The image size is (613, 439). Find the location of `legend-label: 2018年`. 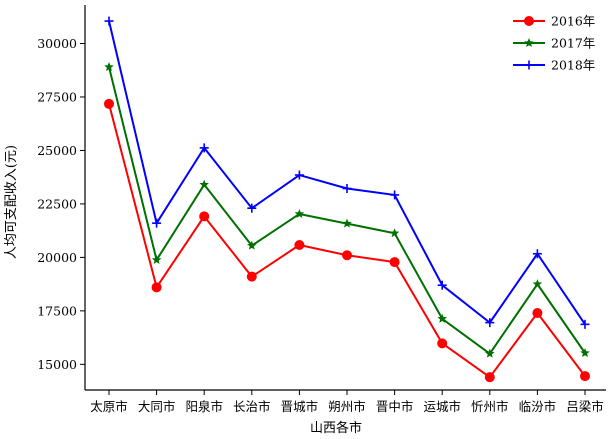

legend-label: 2018年 is located at coordinates (573, 65).